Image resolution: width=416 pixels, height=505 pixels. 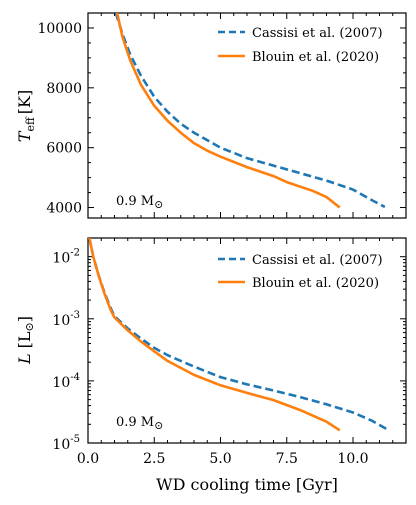 What do you see at coordinates (139, 202) in the screenshot?
I see `top-mass-note: 0.9 M⊙` at bounding box center [139, 202].